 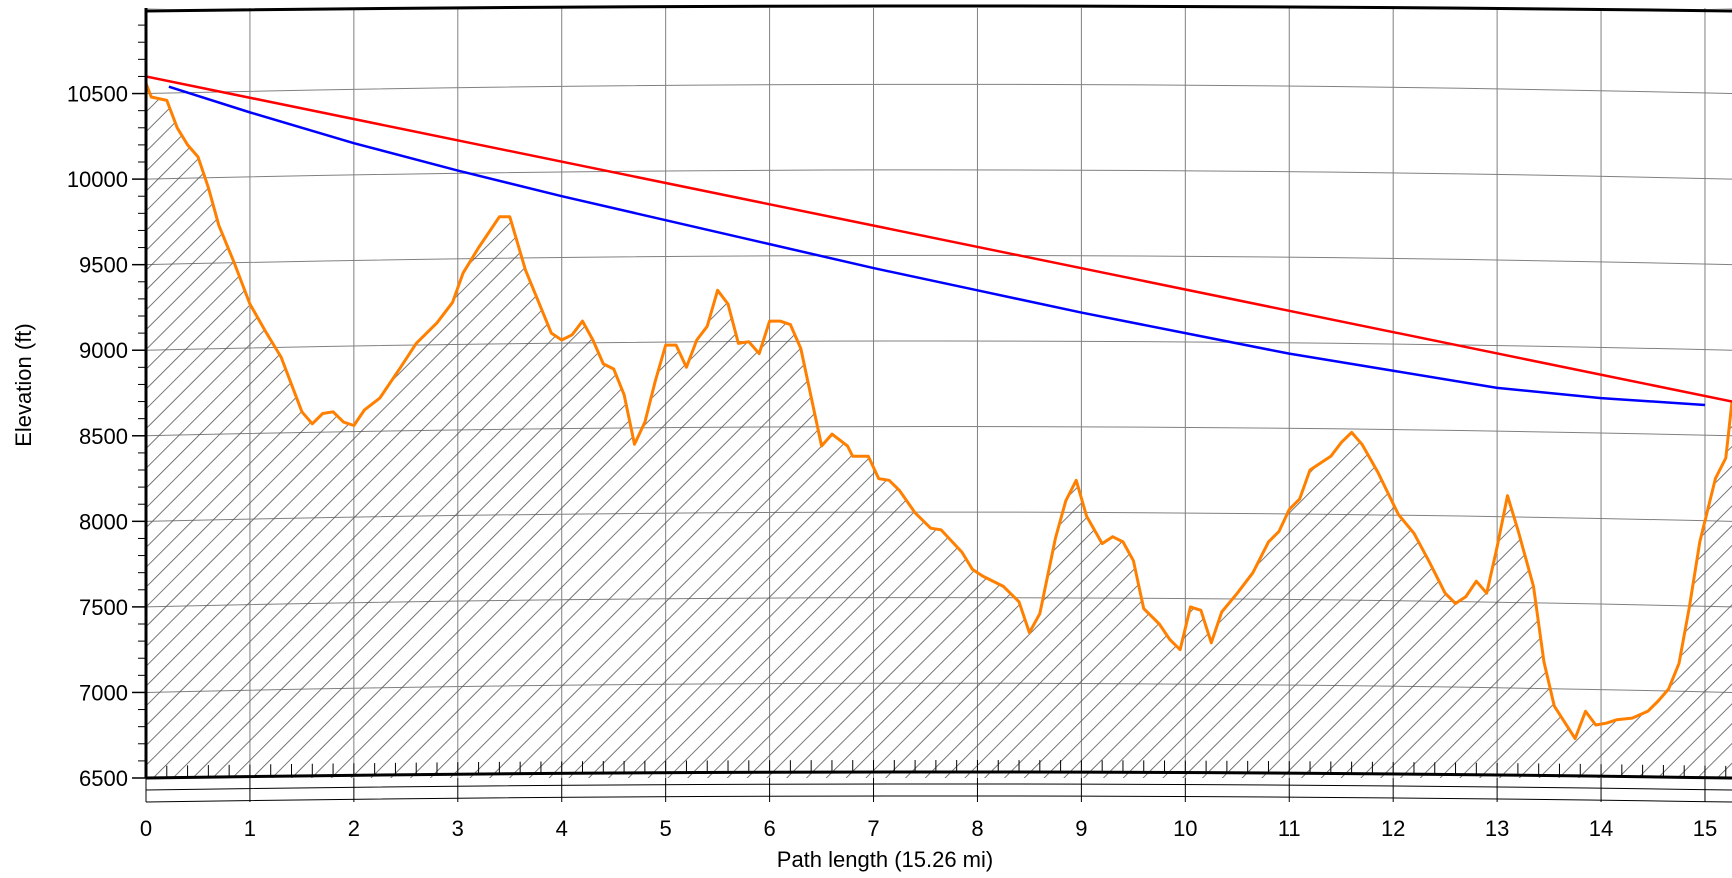 I want to click on x-tick-label-8: 8, so click(x=977, y=828).